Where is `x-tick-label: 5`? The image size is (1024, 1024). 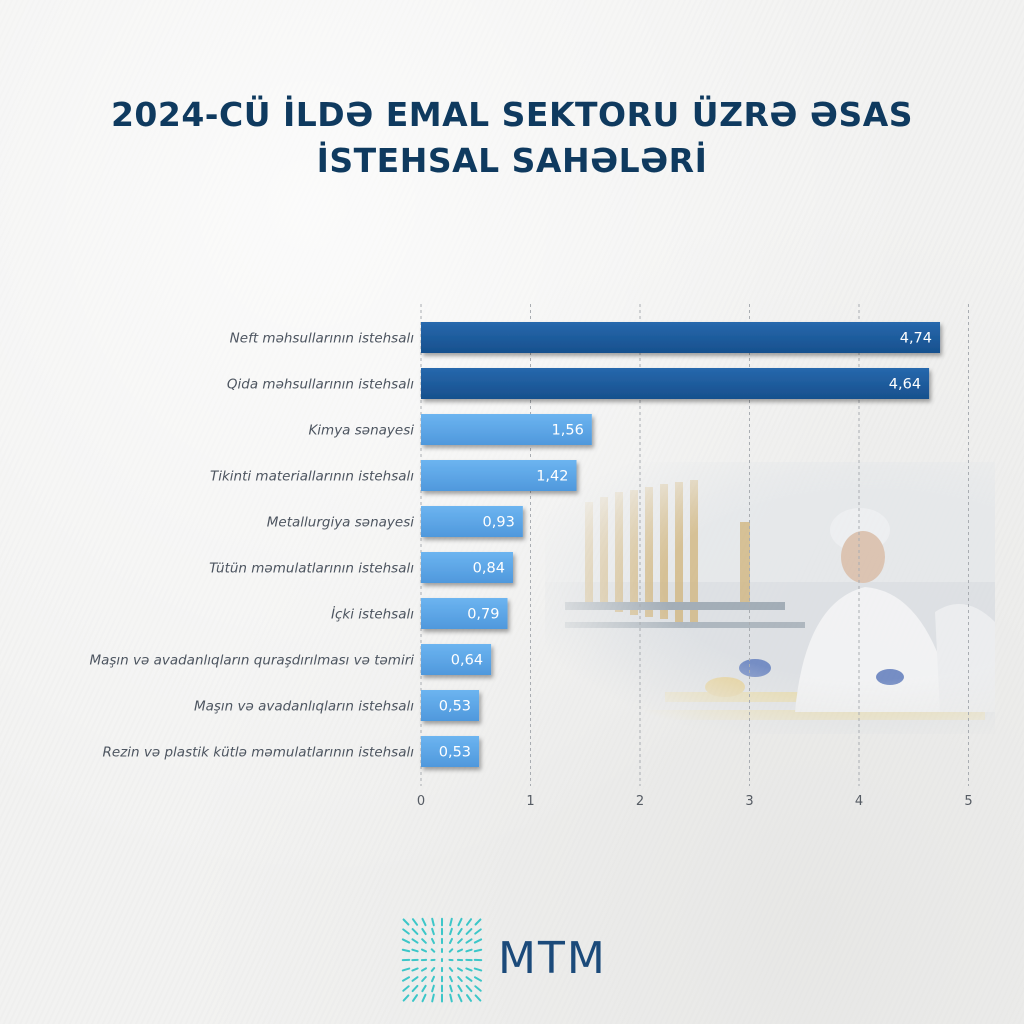
x-tick-label: 5 is located at coordinates (968, 801).